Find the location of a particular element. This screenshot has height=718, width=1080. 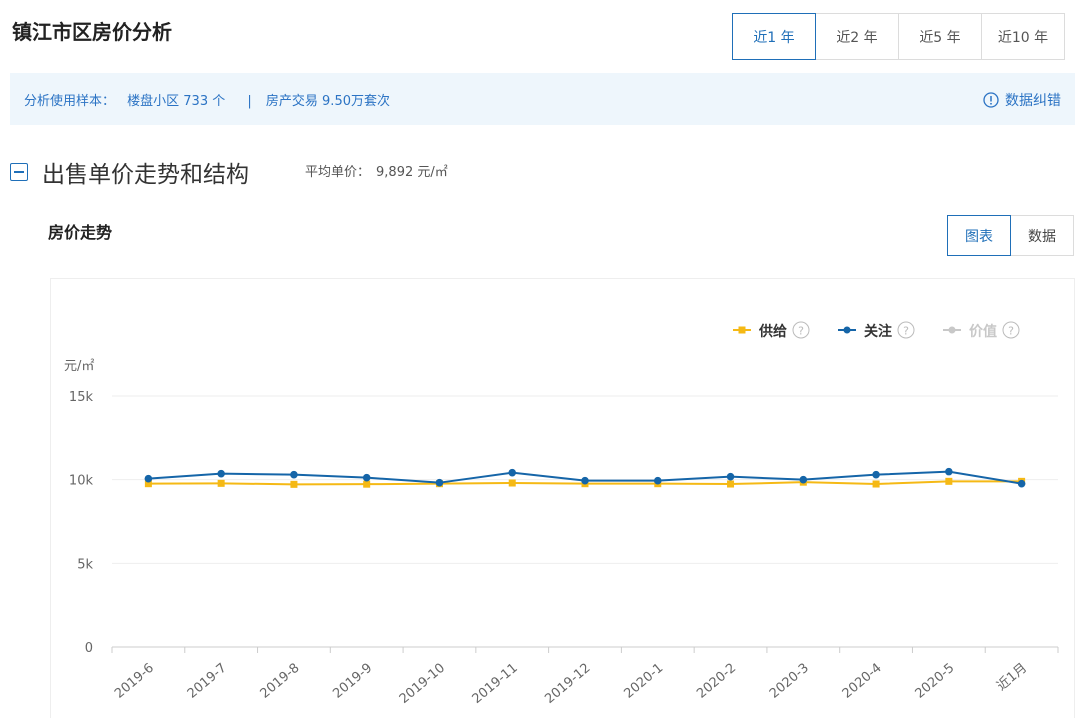

x-tick-label: 2019-9 is located at coordinates (352, 681).